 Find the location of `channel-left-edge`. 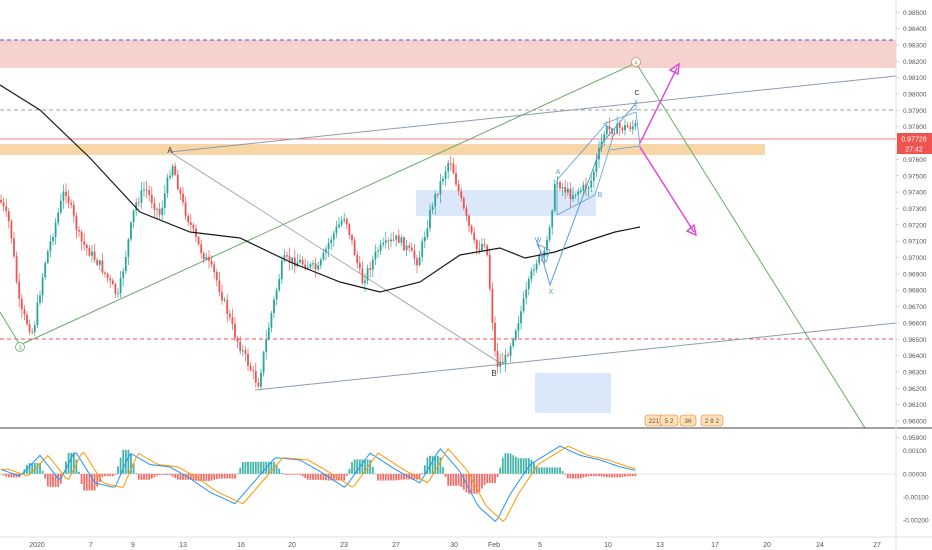

channel-left-edge is located at coordinates (10, 328).